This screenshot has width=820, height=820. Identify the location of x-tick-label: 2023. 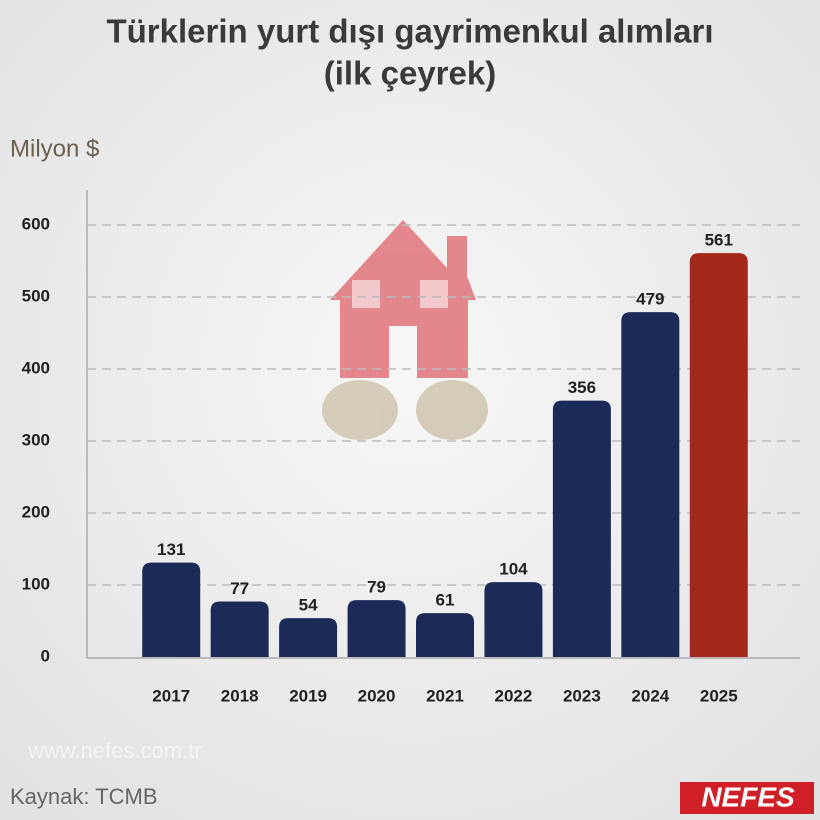
(582, 695).